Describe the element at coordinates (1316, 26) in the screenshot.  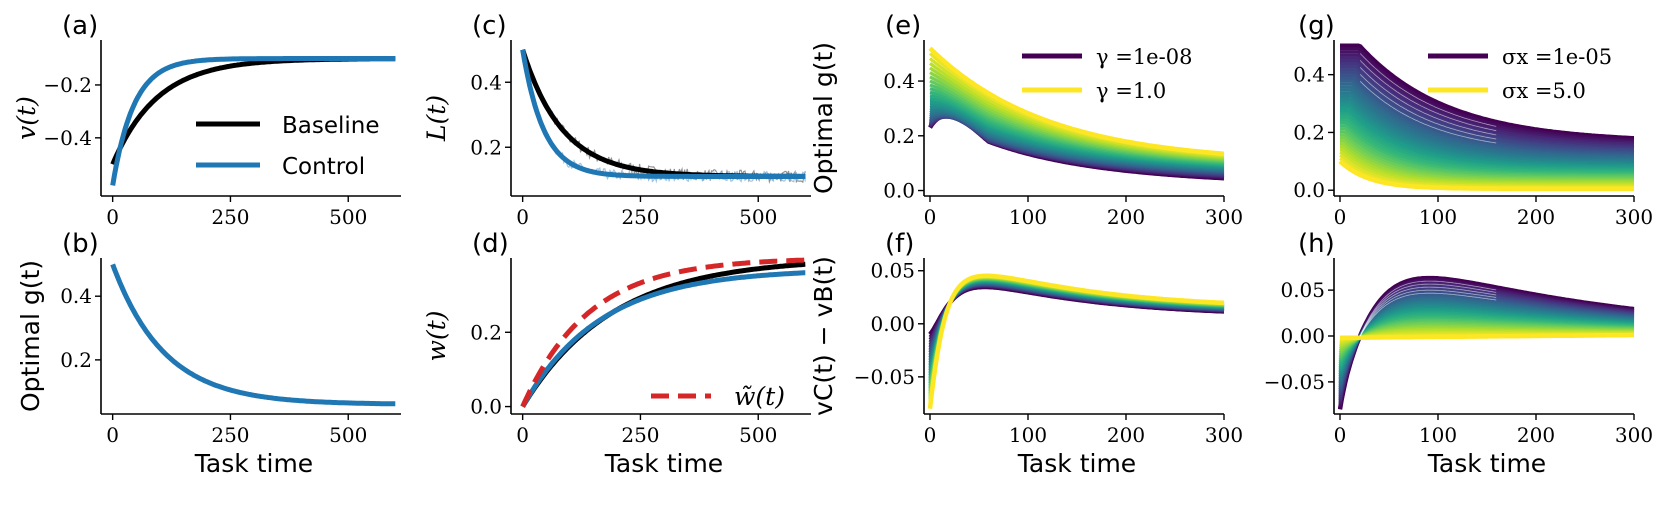
I see `panel-label-g: (g)` at that location.